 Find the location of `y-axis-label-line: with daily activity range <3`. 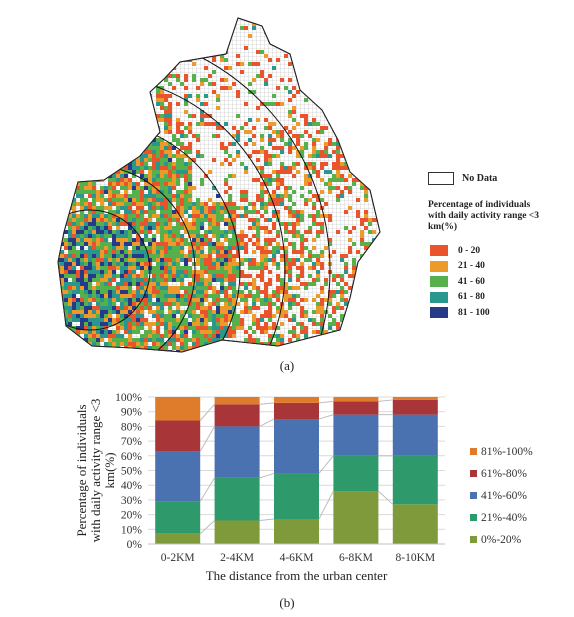

y-axis-label-line: with daily activity range <3 is located at coordinates (95, 471).